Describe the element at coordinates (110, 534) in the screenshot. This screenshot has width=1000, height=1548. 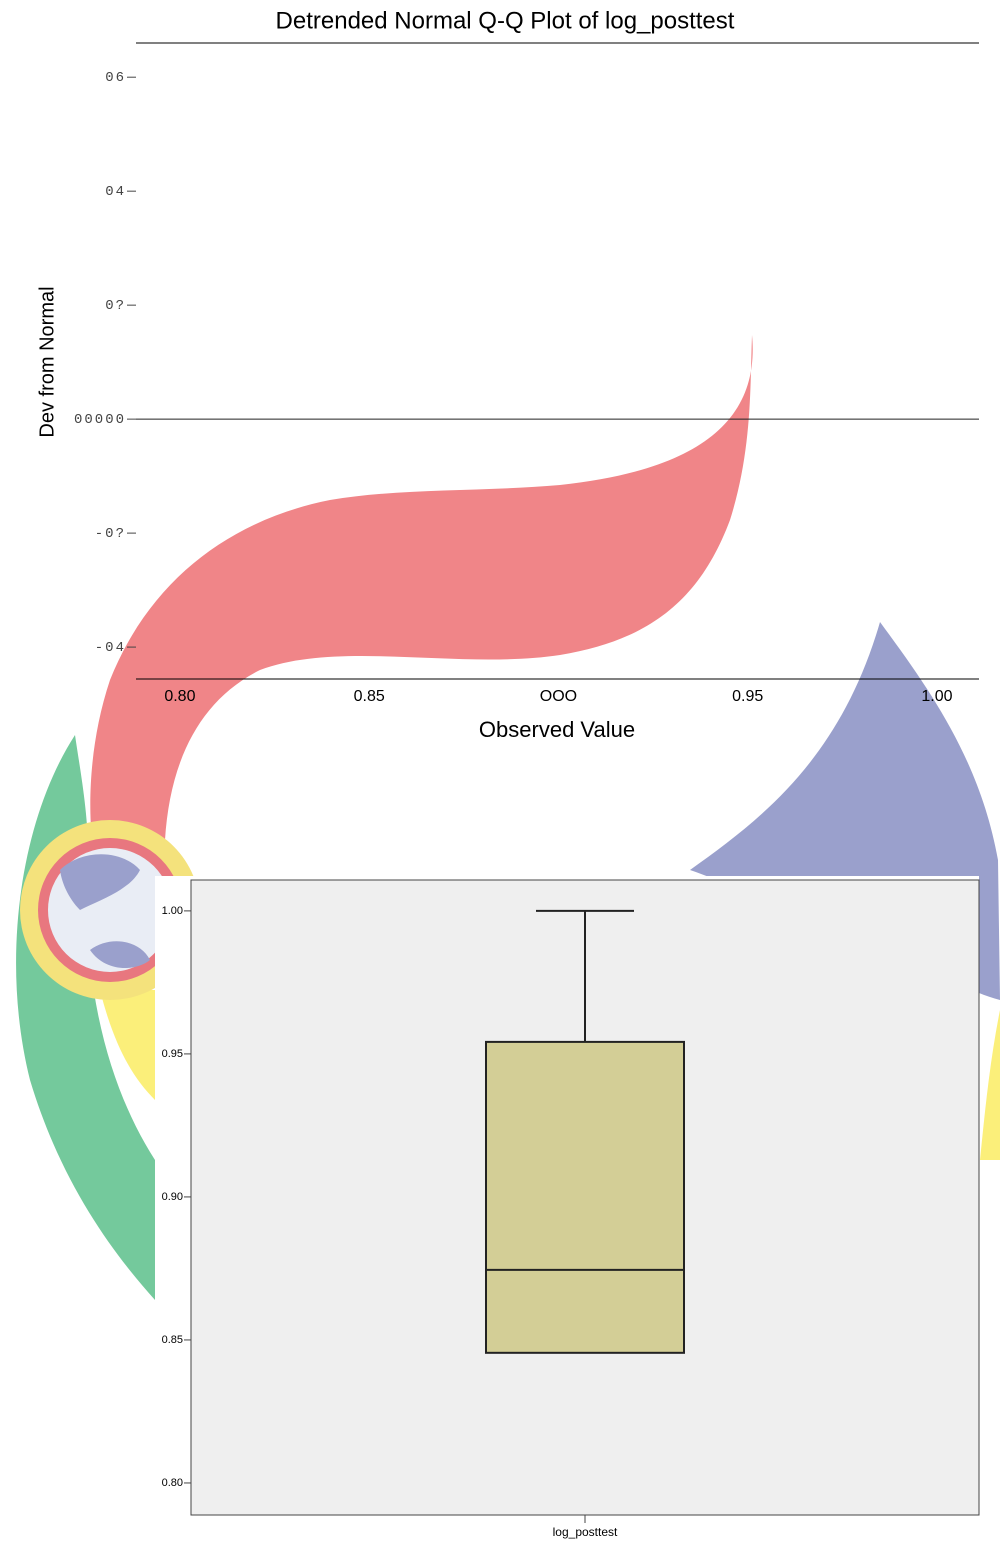
I see `y-tick-label: -0?` at that location.